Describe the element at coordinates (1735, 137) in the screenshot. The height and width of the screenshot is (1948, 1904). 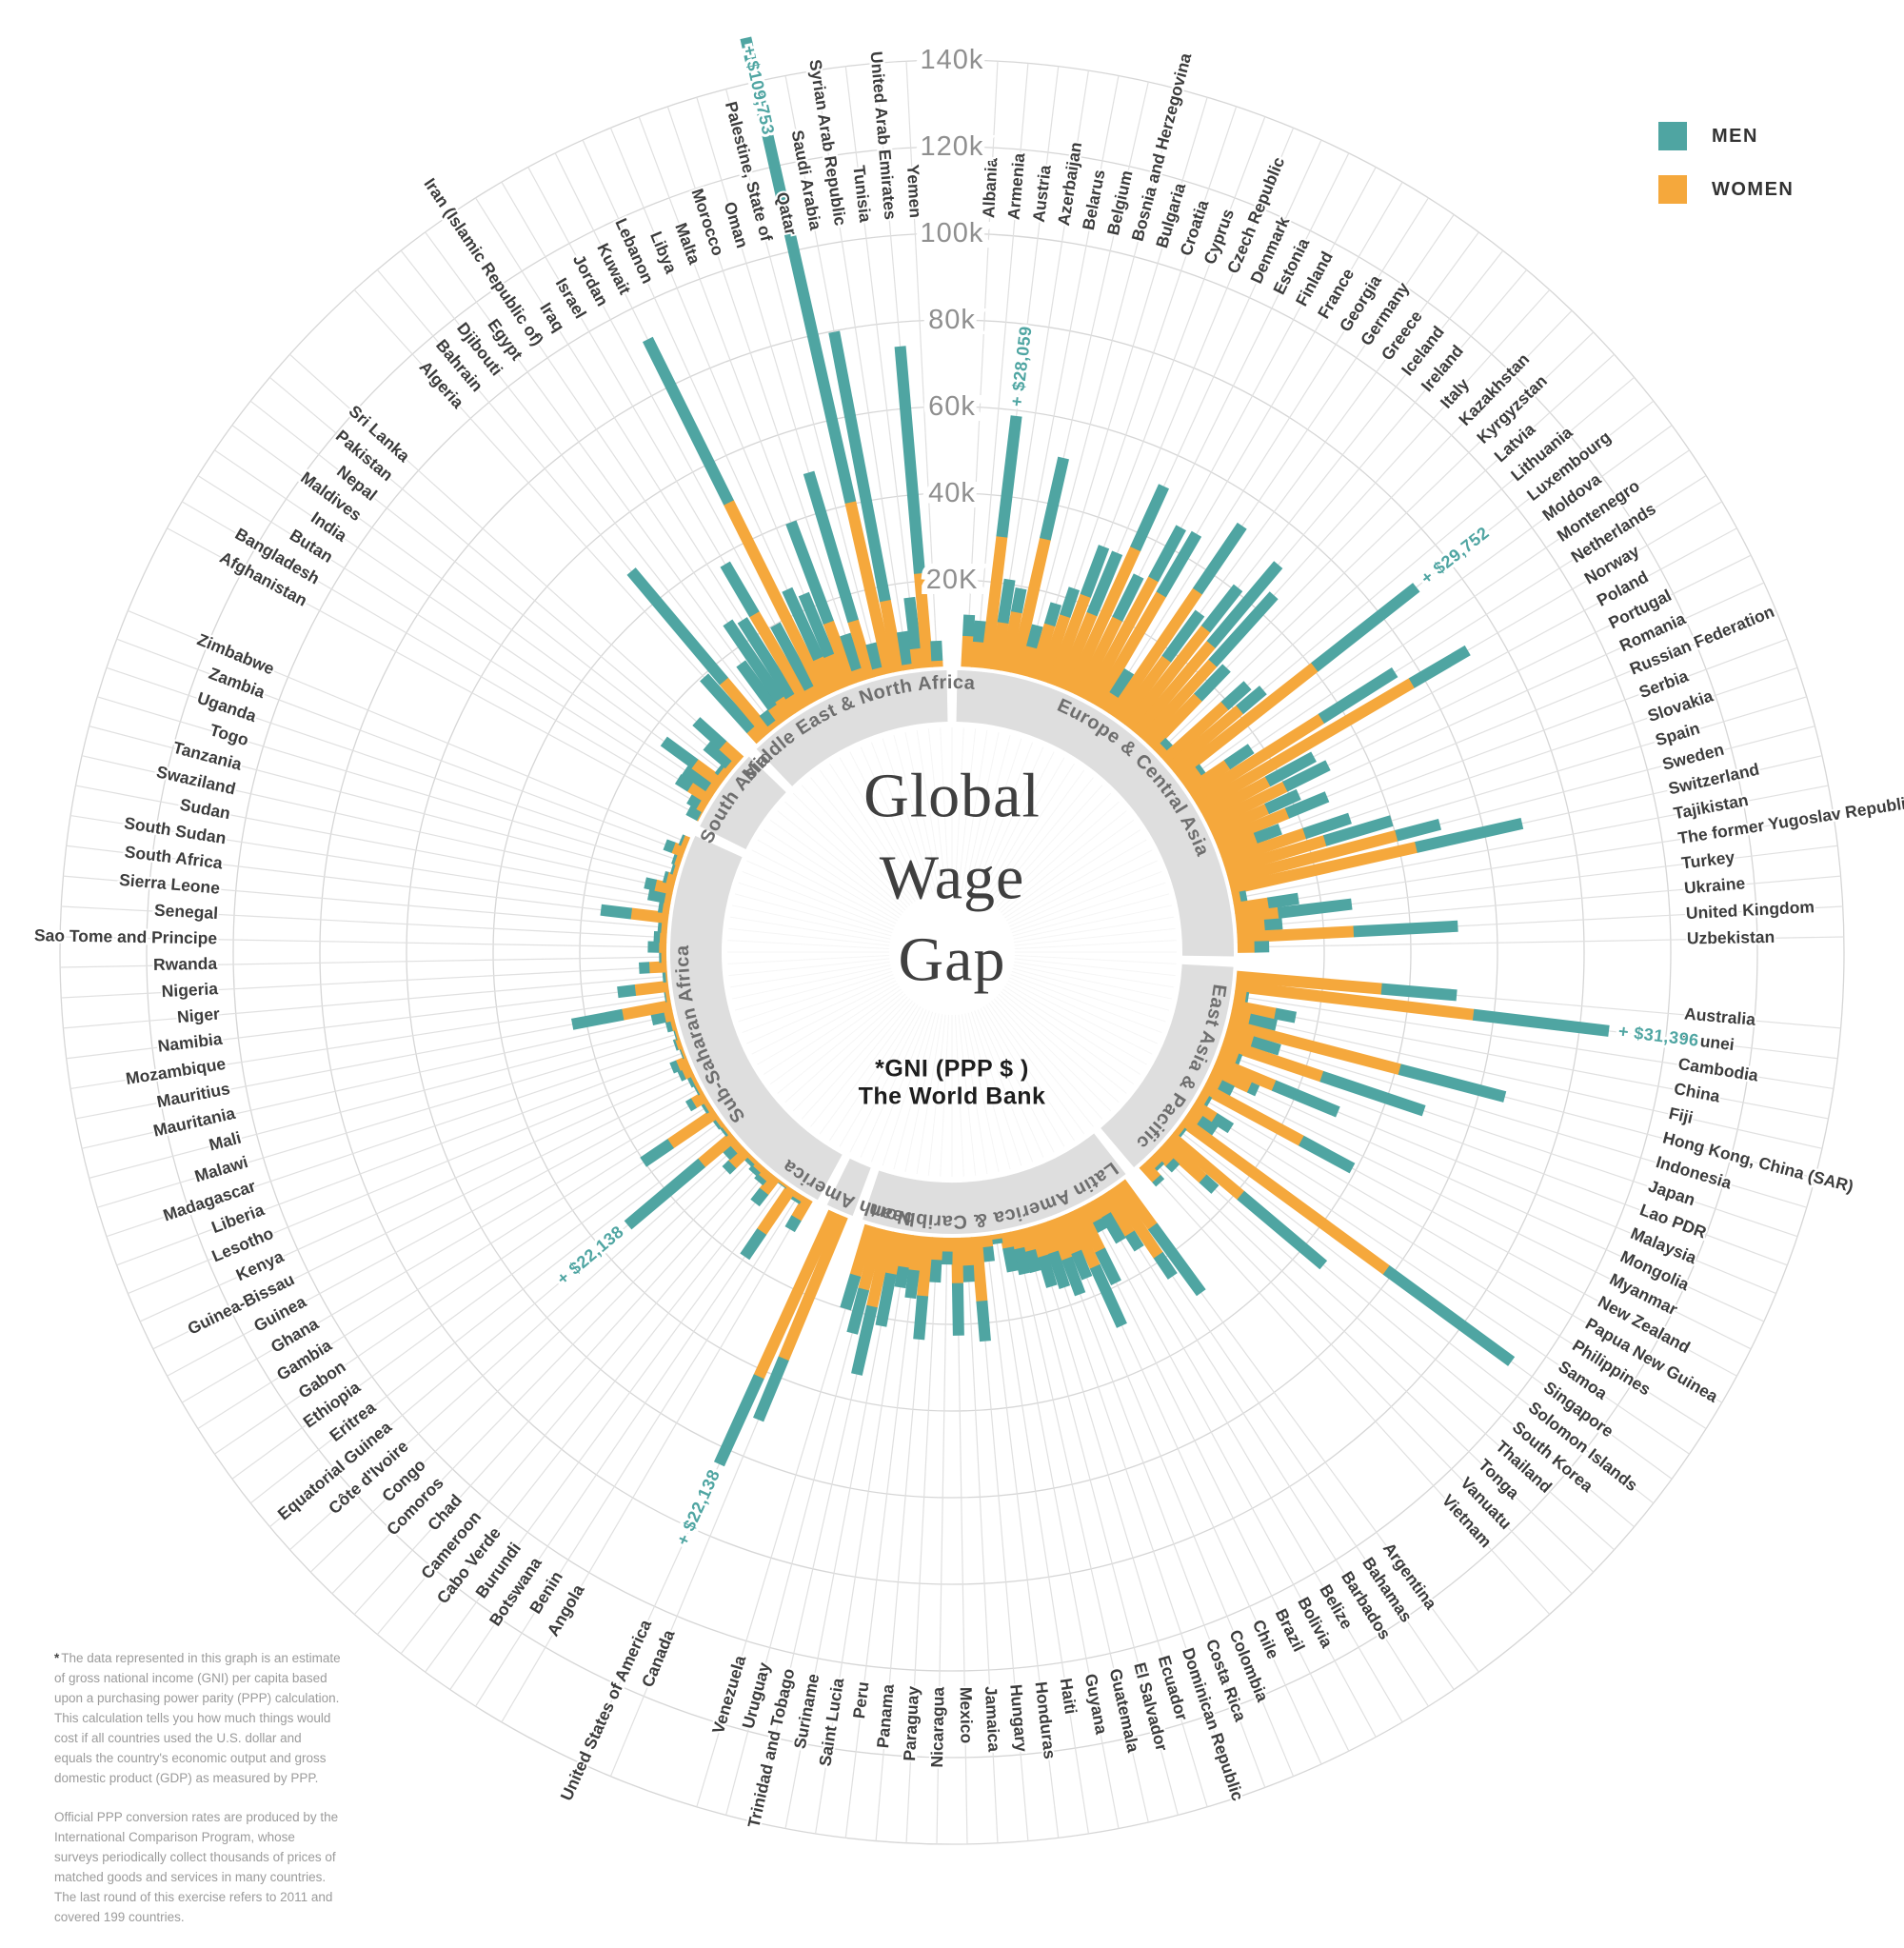
I see `legend-men-label: MEN` at that location.